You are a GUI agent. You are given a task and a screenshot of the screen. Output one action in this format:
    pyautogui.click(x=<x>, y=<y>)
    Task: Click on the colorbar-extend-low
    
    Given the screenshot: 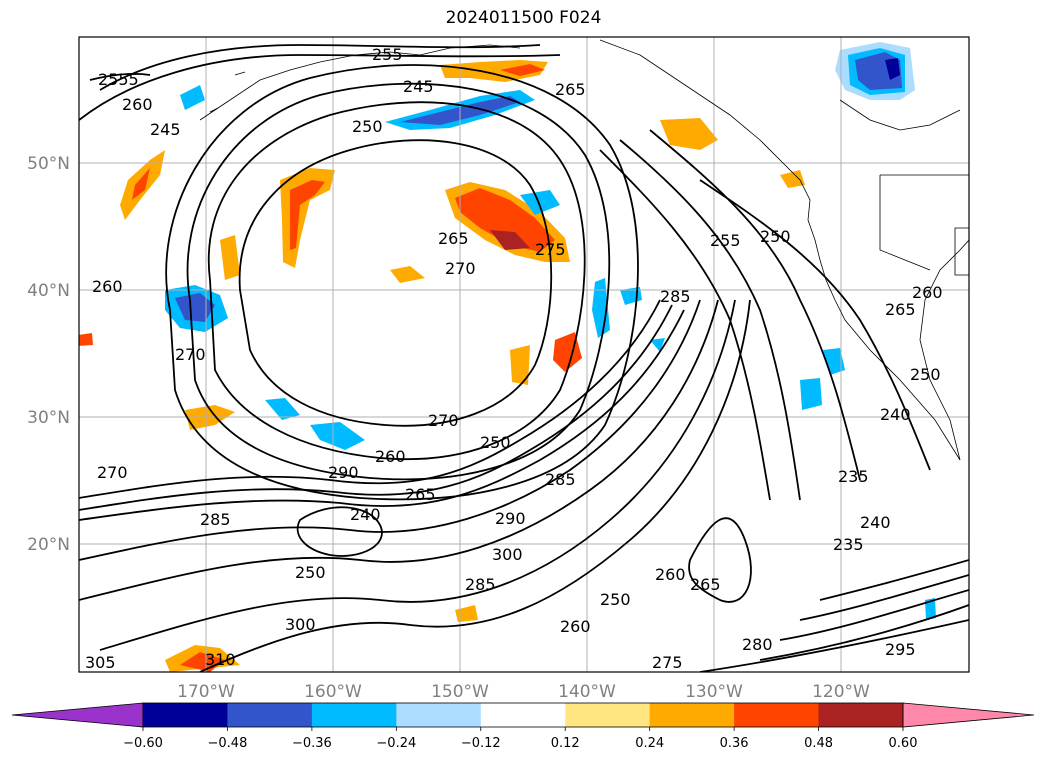 What is the action you would take?
    pyautogui.click(x=77, y=715)
    